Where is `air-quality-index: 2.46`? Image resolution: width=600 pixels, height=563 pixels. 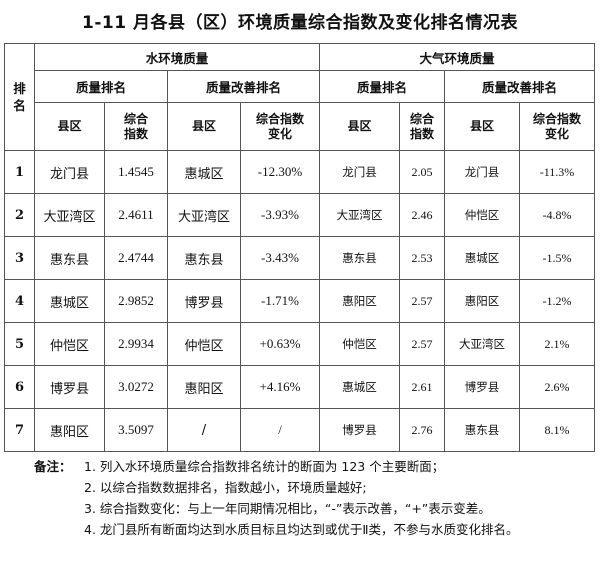 air-quality-index: 2.46 is located at coordinates (422, 215).